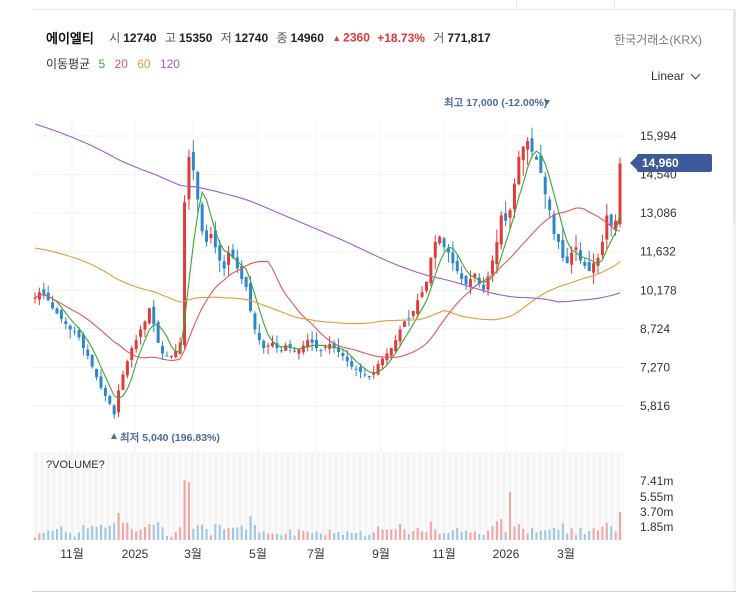 This screenshot has width=736, height=608. What do you see at coordinates (658, 40) in the screenshot?
I see `exchange-name: 한국거래소(KRX)` at bounding box center [658, 40].